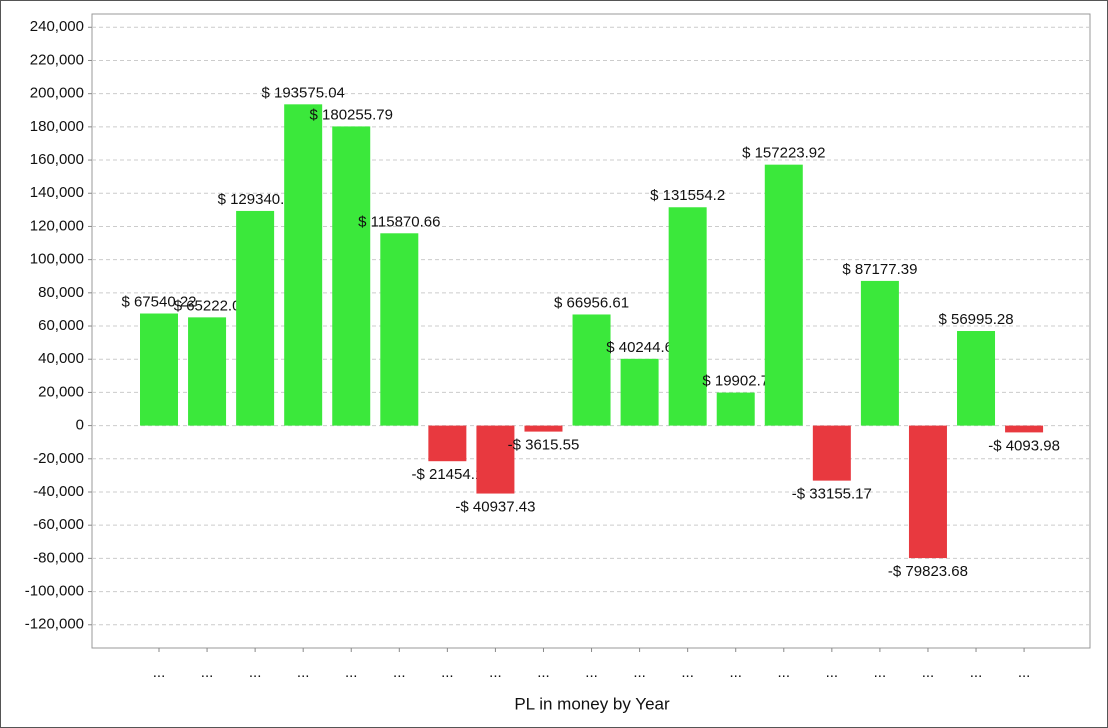 The height and width of the screenshot is (728, 1108). What do you see at coordinates (57, 59) in the screenshot?
I see `y-tick-label: 220,000` at bounding box center [57, 59].